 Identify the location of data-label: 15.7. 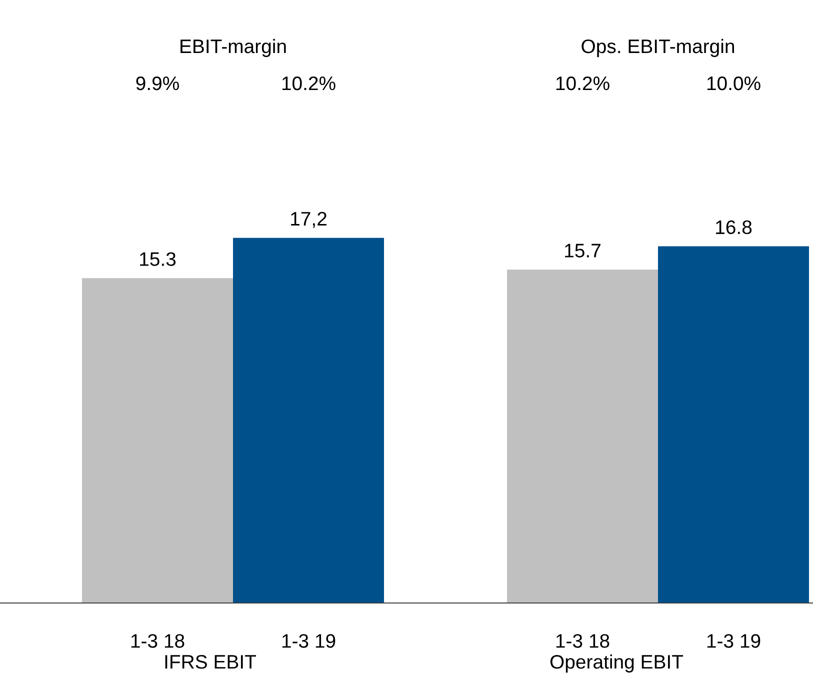
(582, 251).